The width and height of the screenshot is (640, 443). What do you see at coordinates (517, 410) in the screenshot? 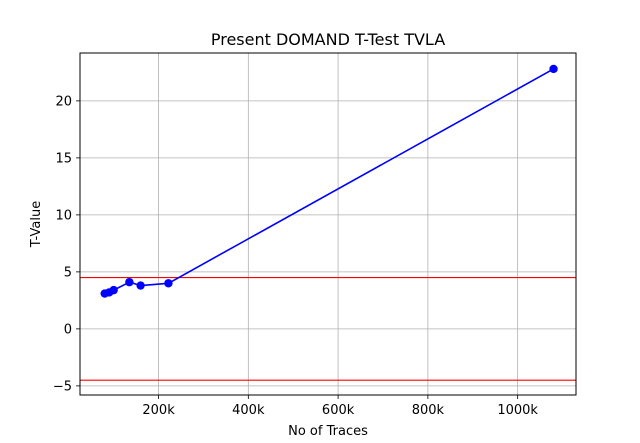
I see `x-tick-label: 1000k` at bounding box center [517, 410].